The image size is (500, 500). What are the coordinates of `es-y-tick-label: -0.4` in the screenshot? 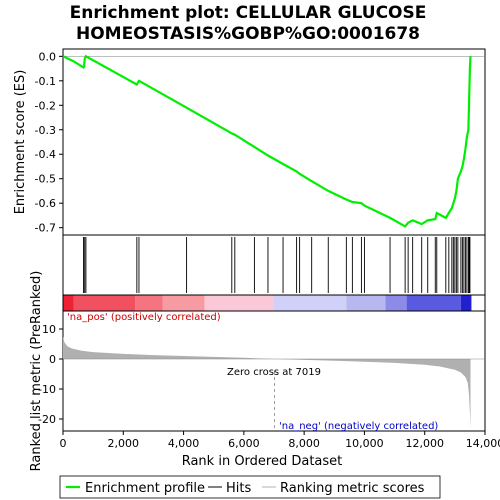 It's located at (45, 154).